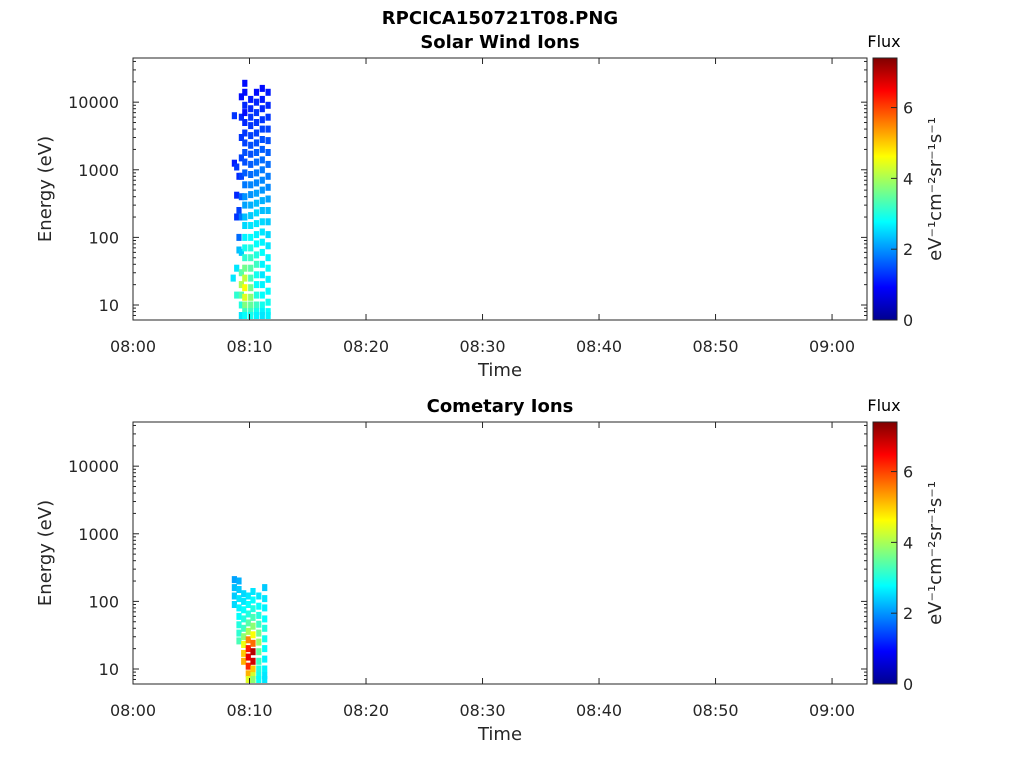 The image size is (1024, 768). I want to click on x-tick-label: 08:10, so click(249, 710).